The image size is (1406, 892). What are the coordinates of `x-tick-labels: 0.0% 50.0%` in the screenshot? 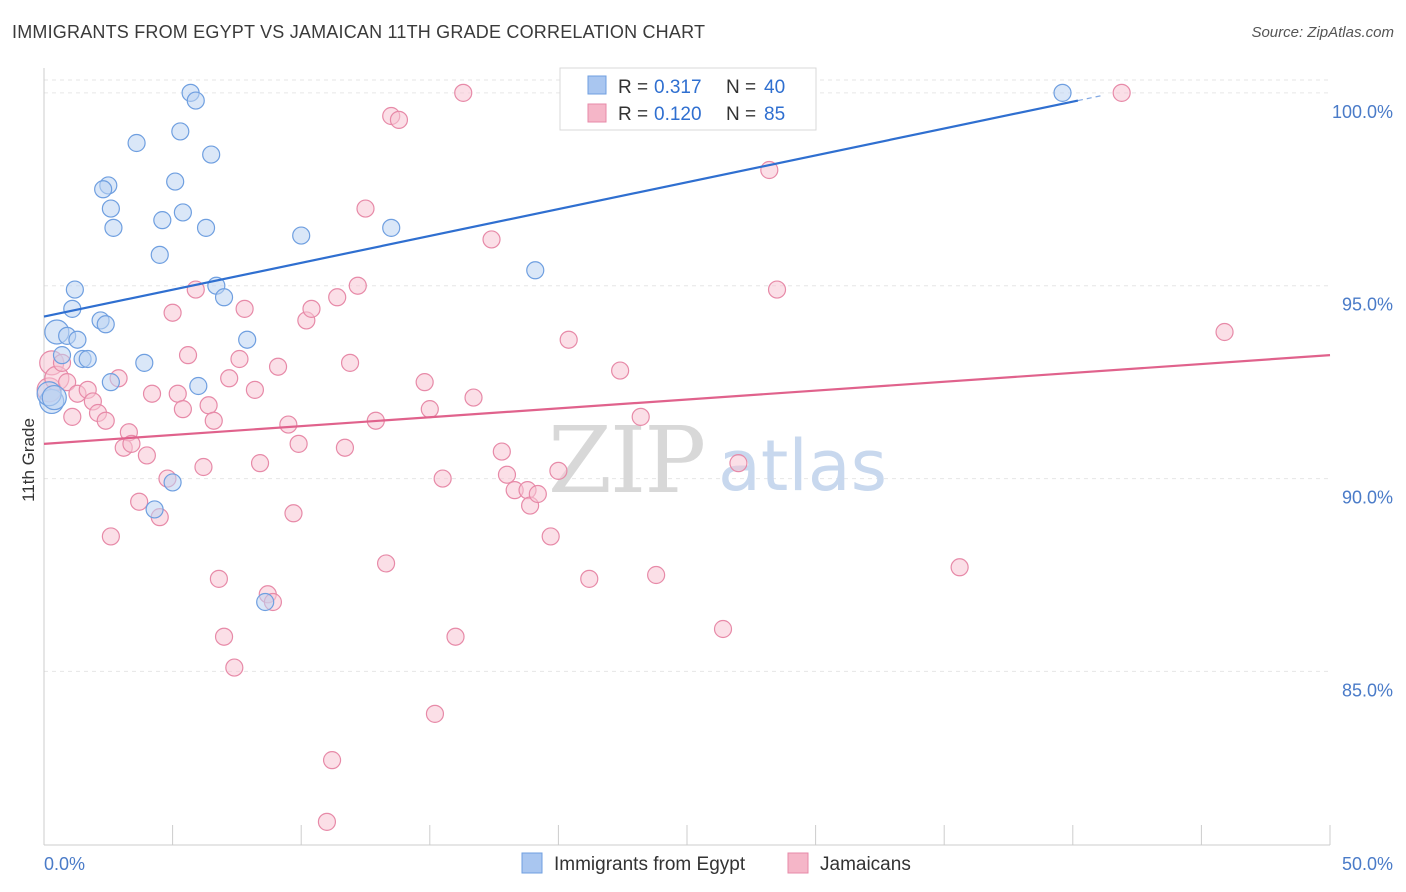 It's located at (718, 864).